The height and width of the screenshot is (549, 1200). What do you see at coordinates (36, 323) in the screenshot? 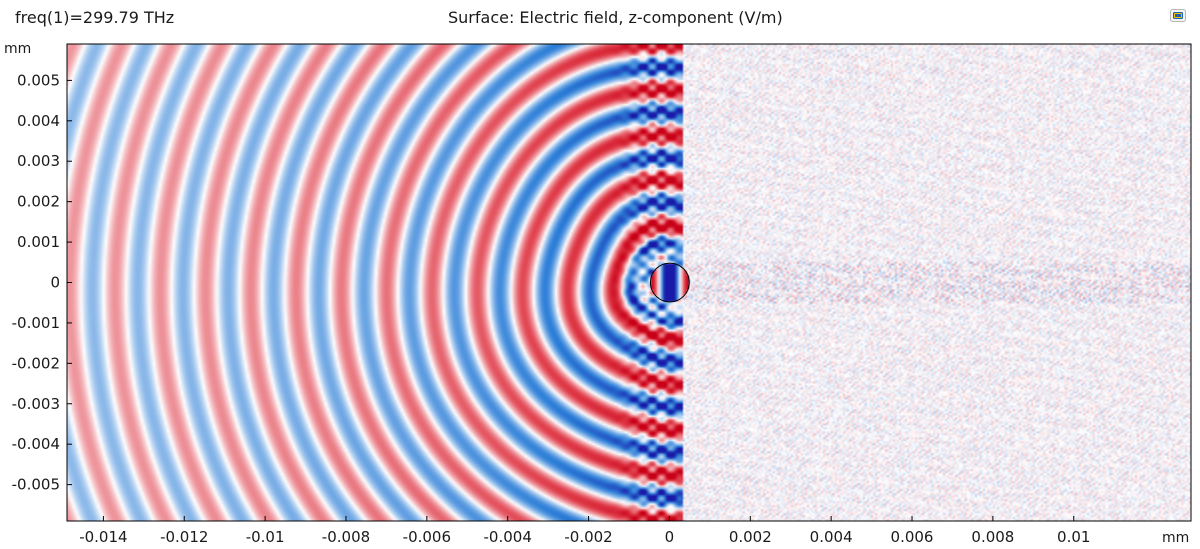
I see `y-tick-label: -0.001` at bounding box center [36, 323].